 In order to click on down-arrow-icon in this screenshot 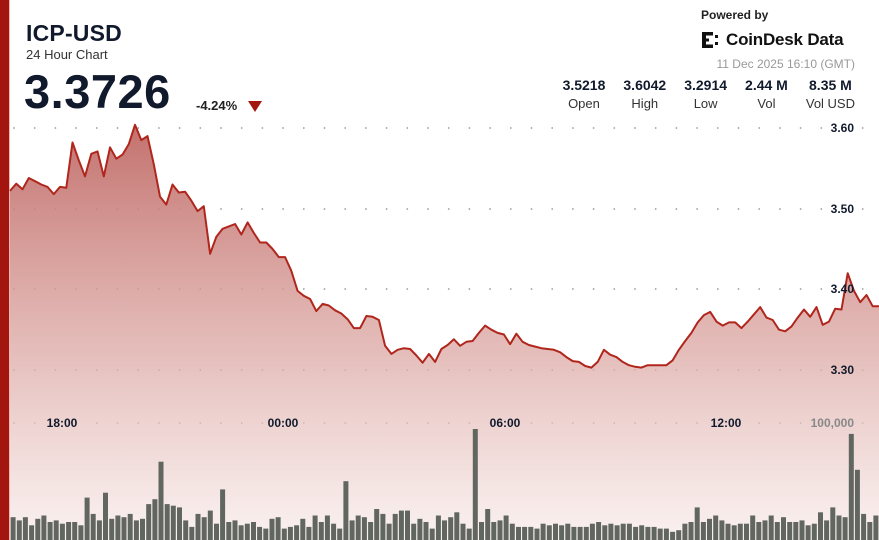, I will do `click(255, 106)`.